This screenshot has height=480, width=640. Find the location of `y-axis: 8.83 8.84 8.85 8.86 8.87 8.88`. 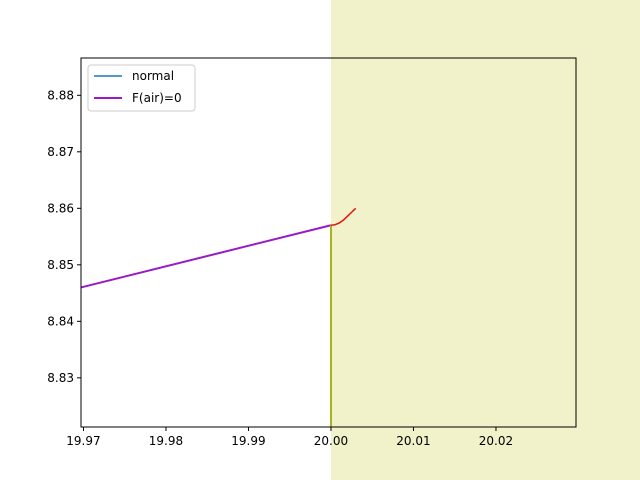

y-axis: 8.83 8.84 8.85 8.86 8.87 8.88 is located at coordinates (64, 236).